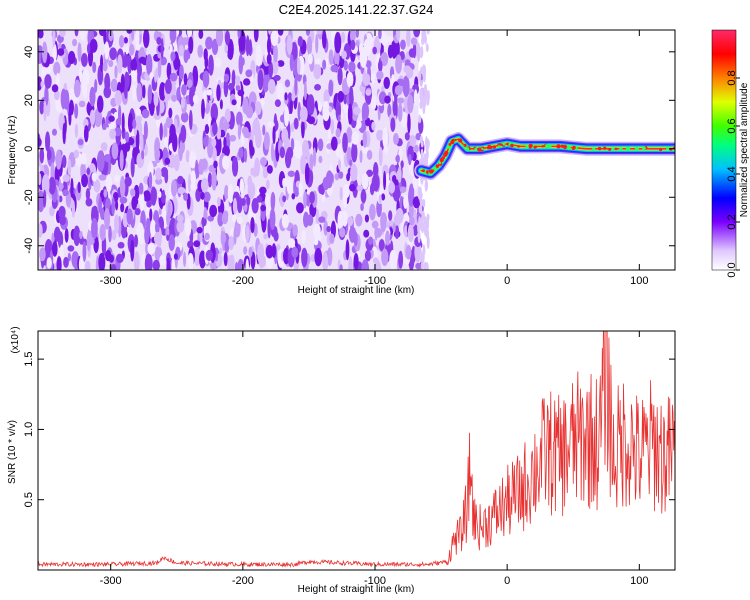  What do you see at coordinates (356, 9) in the screenshot?
I see `chart-title: C2E4.2025.141.22.37.G24` at bounding box center [356, 9].